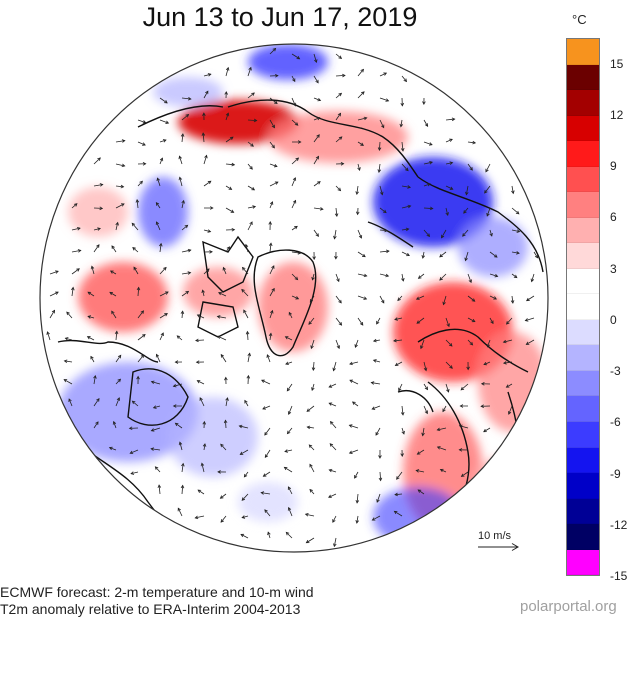 This screenshot has height=680, width=640. Describe the element at coordinates (568, 606) in the screenshot. I see `source-credit: polarportal.org` at that location.